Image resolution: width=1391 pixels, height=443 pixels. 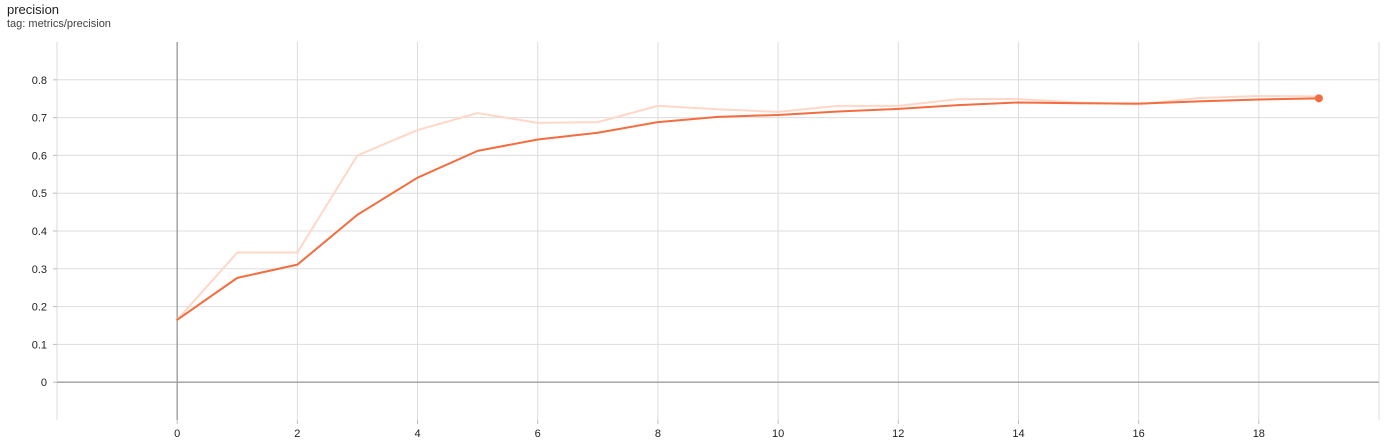 What do you see at coordinates (39, 345) in the screenshot?
I see `y-tick-label: 0.1` at bounding box center [39, 345].